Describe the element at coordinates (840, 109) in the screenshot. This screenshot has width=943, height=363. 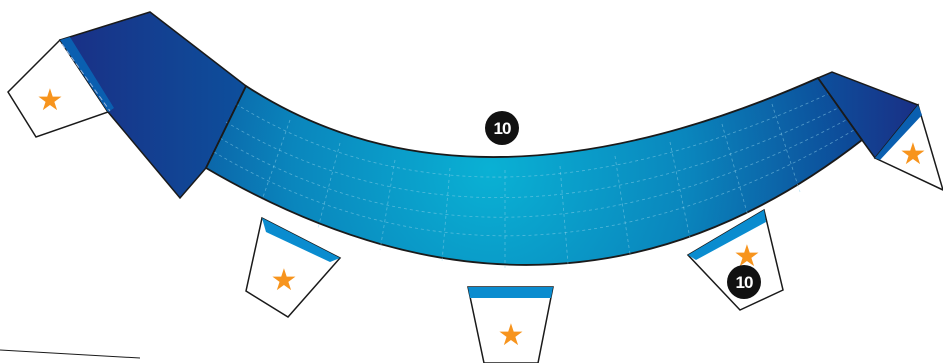
I see `band-right-fold` at that location.